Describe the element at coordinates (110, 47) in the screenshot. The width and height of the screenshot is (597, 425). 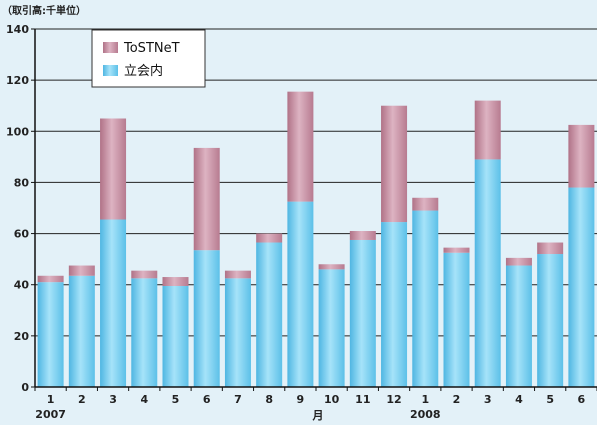
I see `legend-swatch-tostnet` at that location.